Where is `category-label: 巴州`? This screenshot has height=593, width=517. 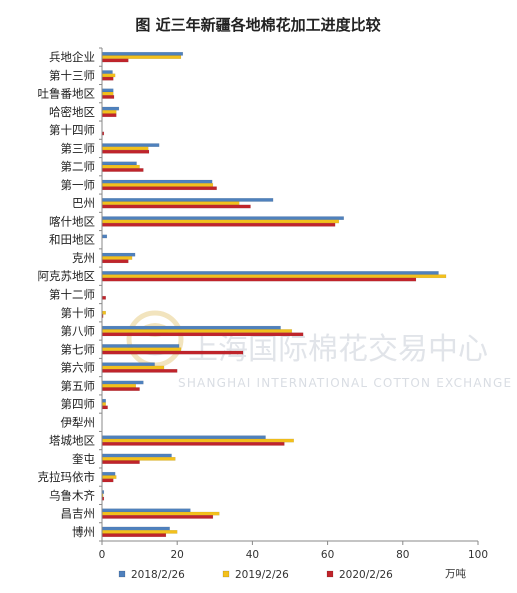
category-label: 巴州 is located at coordinates (83, 203).